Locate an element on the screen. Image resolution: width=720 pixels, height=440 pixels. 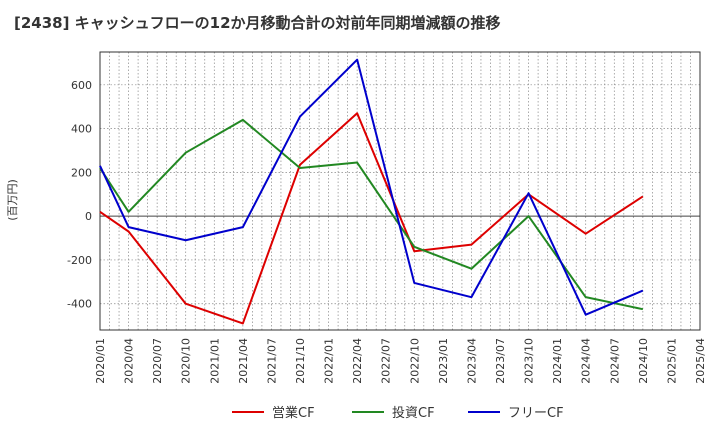
x-tick-label: 2023/07 is located at coordinates (500, 361).